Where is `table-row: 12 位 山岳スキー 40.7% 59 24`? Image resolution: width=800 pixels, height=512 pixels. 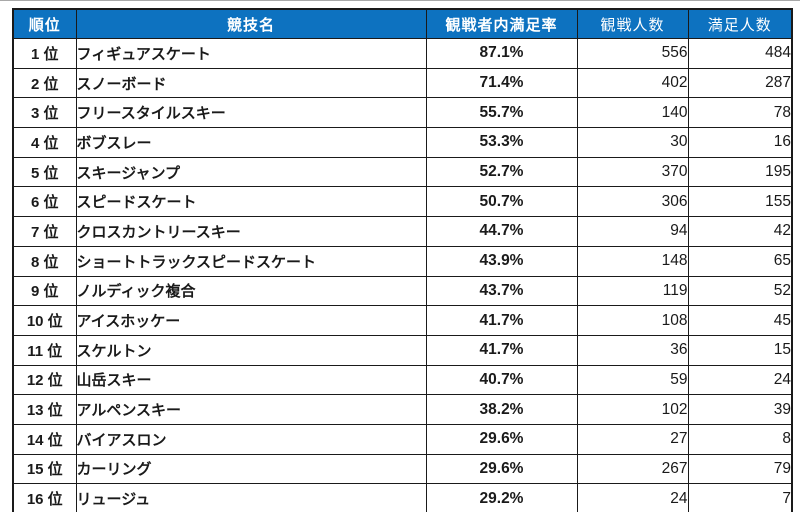 table-row: 12 位 山岳スキー 40.7% 59 24 is located at coordinates (402, 380).